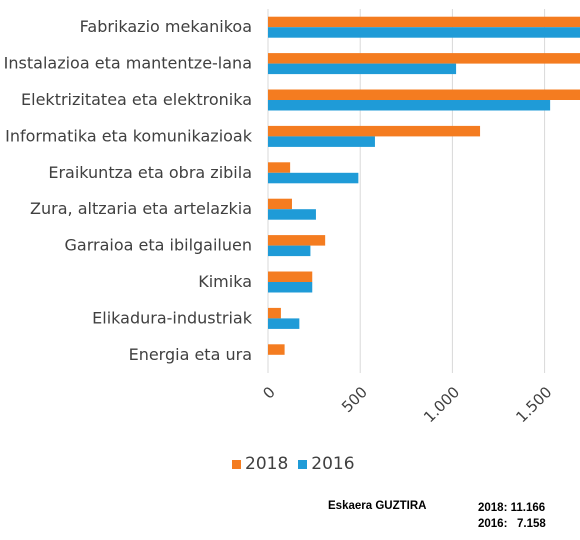 Image resolution: width=580 pixels, height=540 pixels. What do you see at coordinates (267, 464) in the screenshot?
I see `legend-label-2018: 2018` at bounding box center [267, 464].